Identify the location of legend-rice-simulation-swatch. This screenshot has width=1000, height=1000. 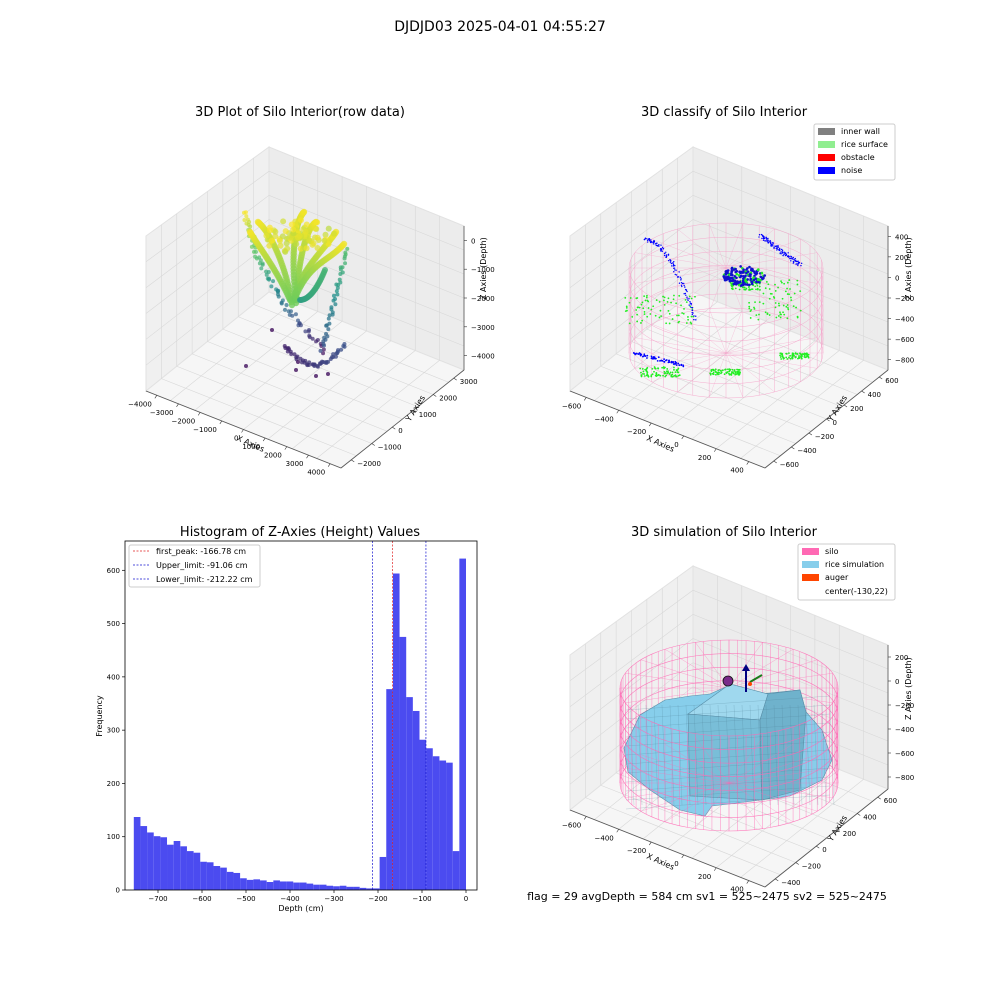
(810, 564).